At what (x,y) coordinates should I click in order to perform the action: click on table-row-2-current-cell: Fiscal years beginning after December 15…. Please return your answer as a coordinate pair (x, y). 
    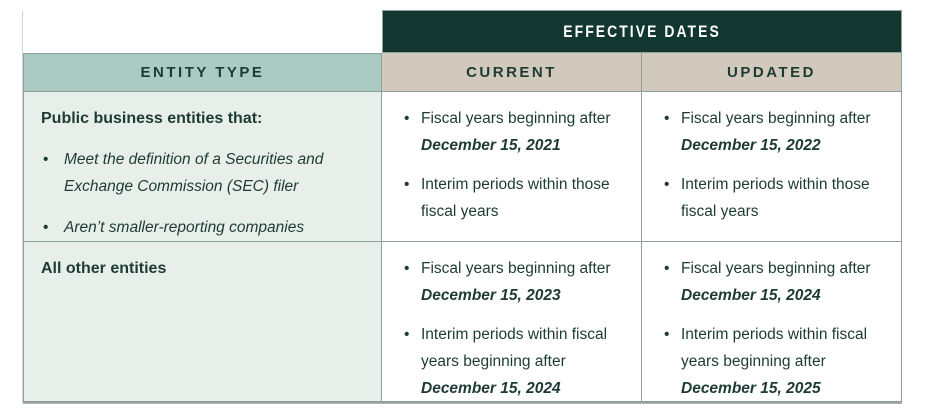
    Looking at the image, I should click on (512, 322).